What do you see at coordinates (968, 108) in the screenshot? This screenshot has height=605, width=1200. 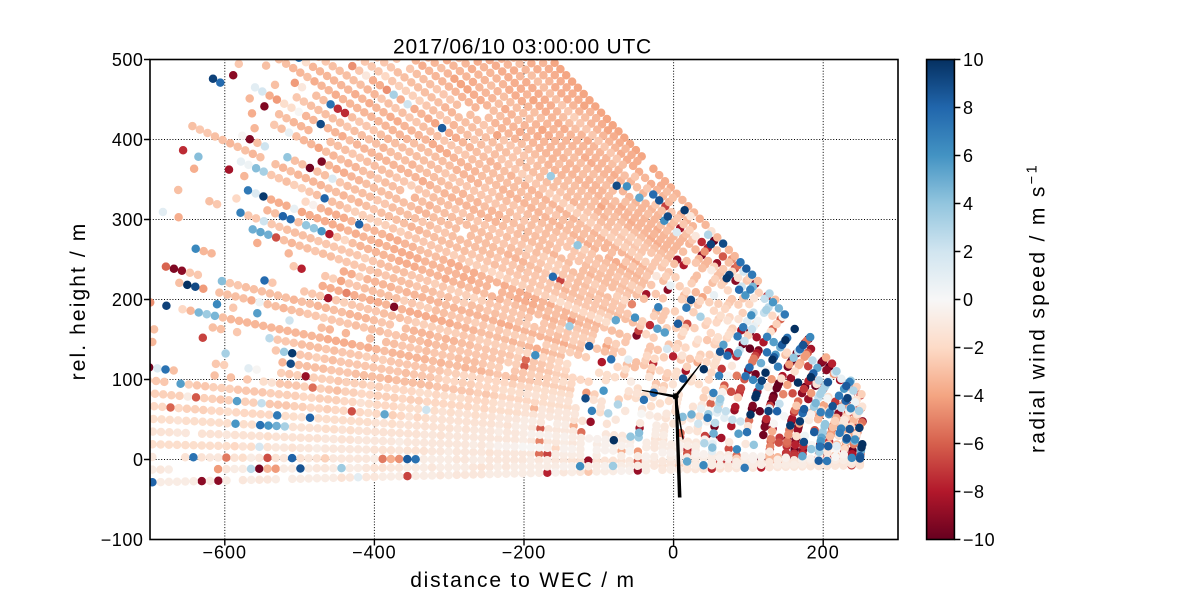 I see `svg-text: 8` at bounding box center [968, 108].